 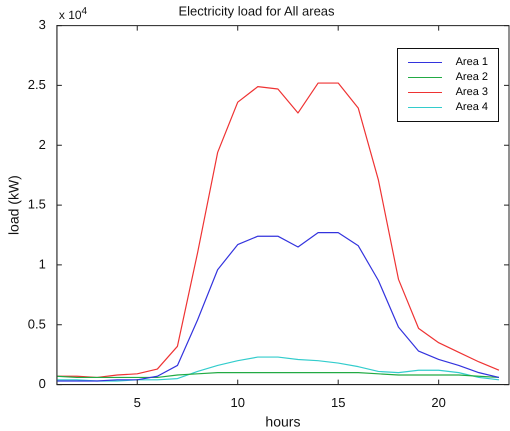 I want to click on y-tick-label: 0.5, so click(x=37, y=324).